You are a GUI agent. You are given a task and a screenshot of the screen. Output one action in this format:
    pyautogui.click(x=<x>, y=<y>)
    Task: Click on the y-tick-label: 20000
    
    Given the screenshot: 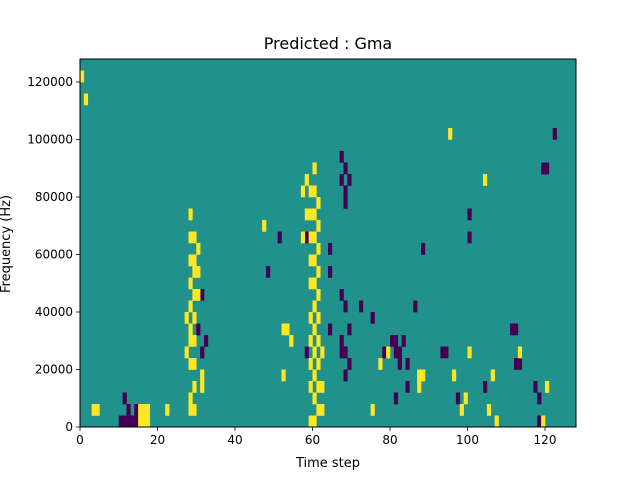 What is the action you would take?
    pyautogui.click(x=54, y=370)
    